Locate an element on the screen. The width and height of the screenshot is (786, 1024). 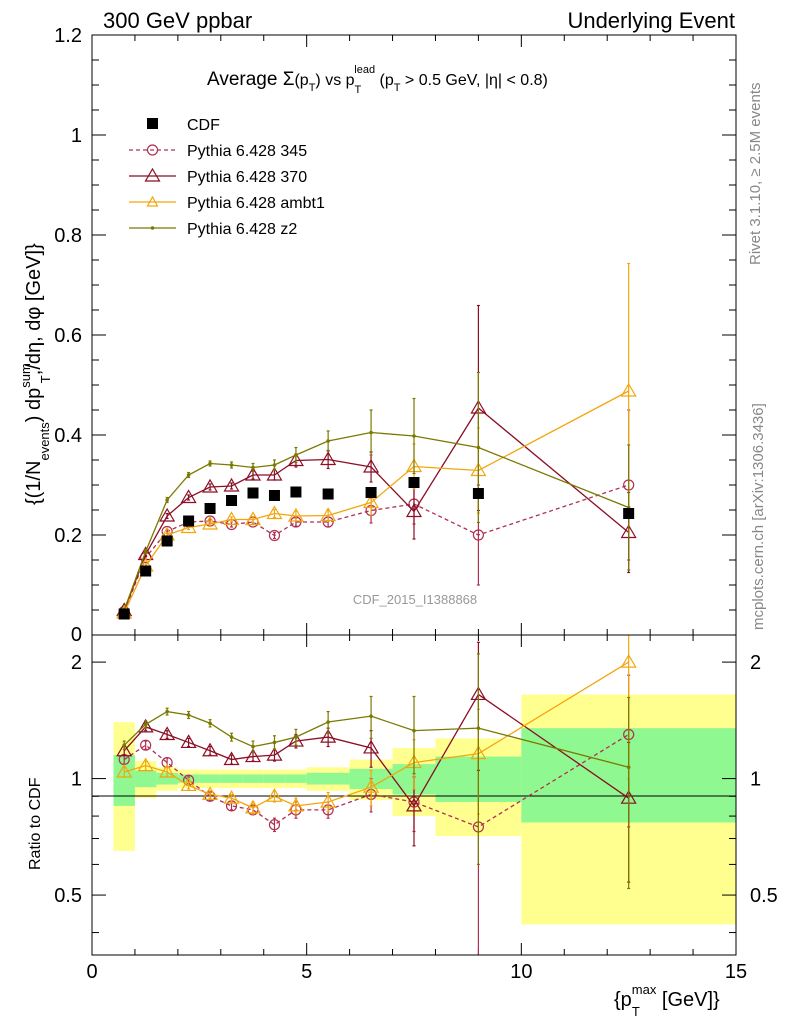
ratio-series-line is located at coordinates (376, 739).